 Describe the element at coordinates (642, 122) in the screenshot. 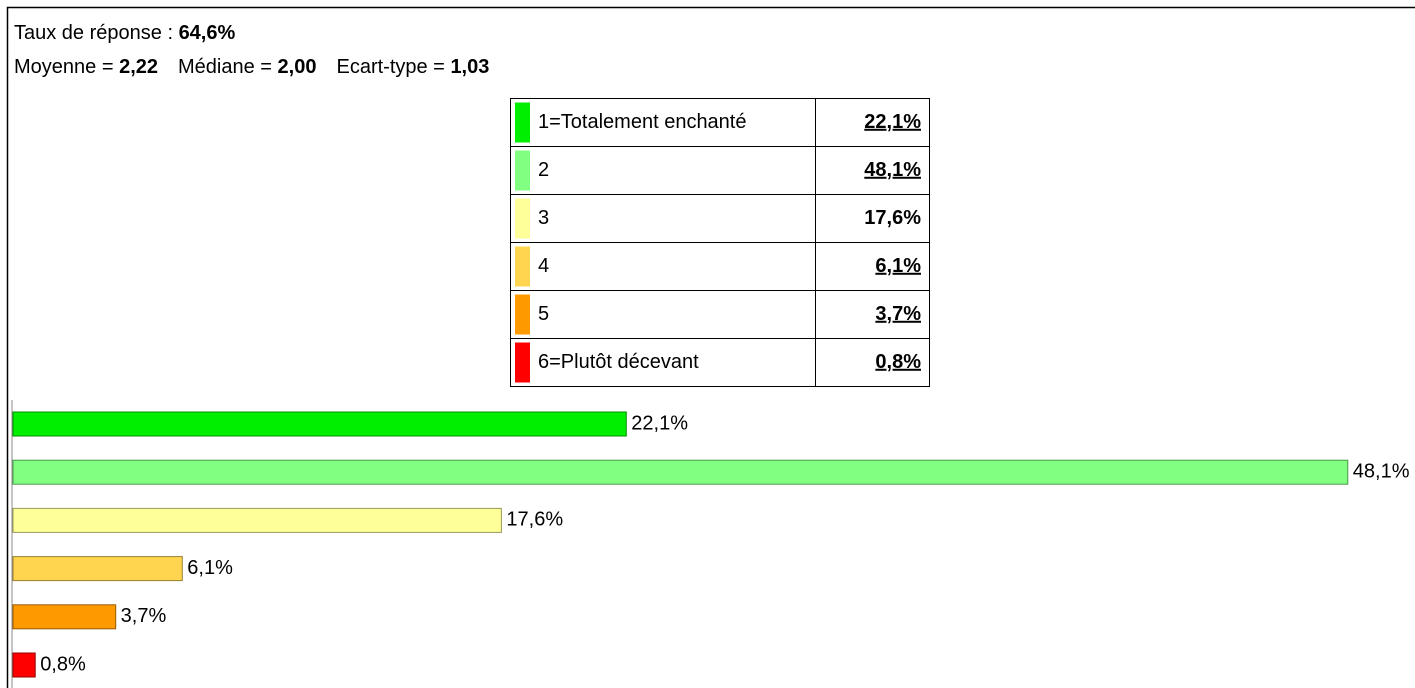

I see `legend-label: 1=Totalement enchanté` at that location.